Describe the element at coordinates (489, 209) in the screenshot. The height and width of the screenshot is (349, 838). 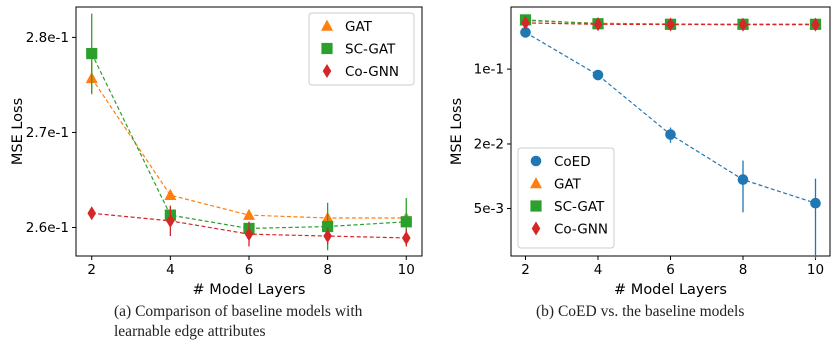
I see `y-tick-label: 5e-3` at that location.